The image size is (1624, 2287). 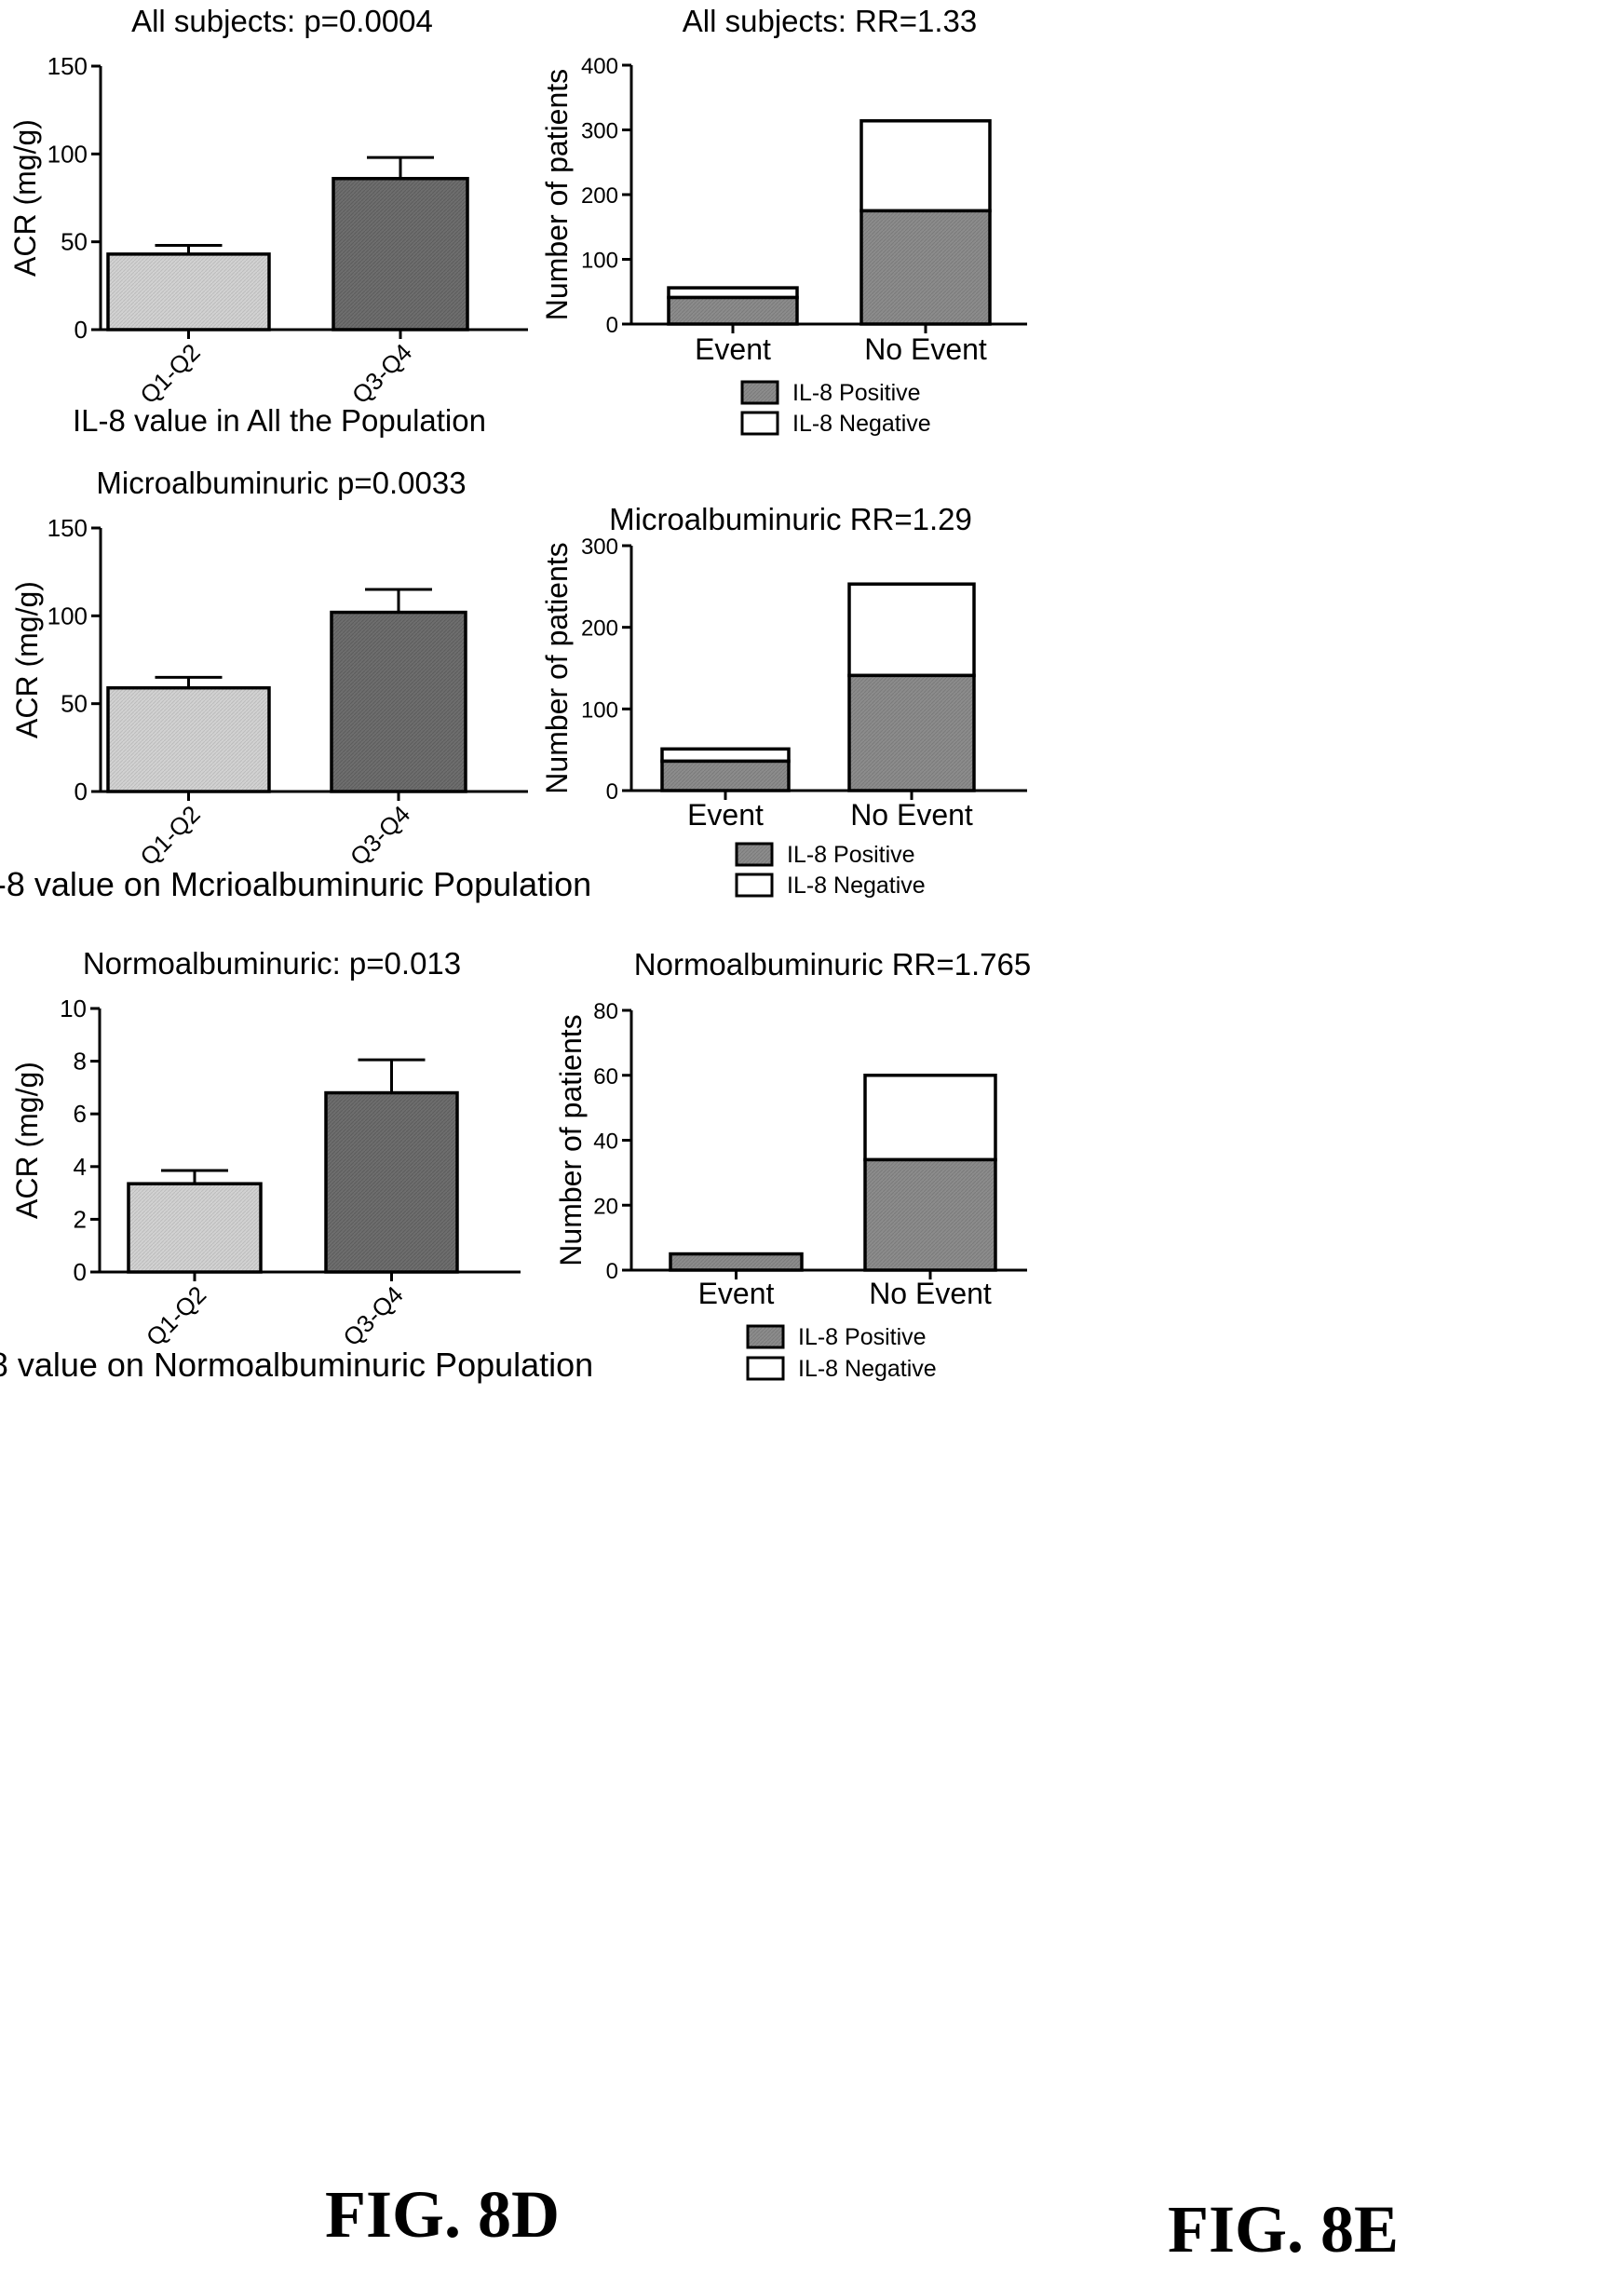 What do you see at coordinates (725, 755) in the screenshot?
I see `bar-segment-negative-event` at bounding box center [725, 755].